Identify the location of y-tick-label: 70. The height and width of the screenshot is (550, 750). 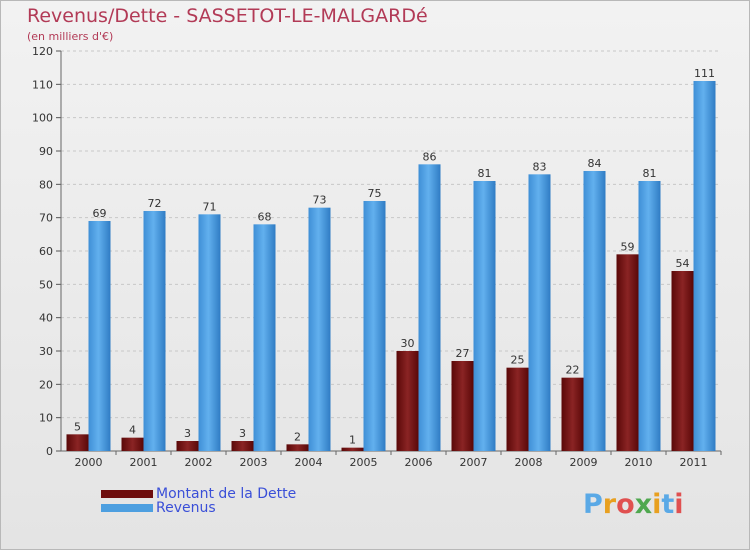
(46, 218).